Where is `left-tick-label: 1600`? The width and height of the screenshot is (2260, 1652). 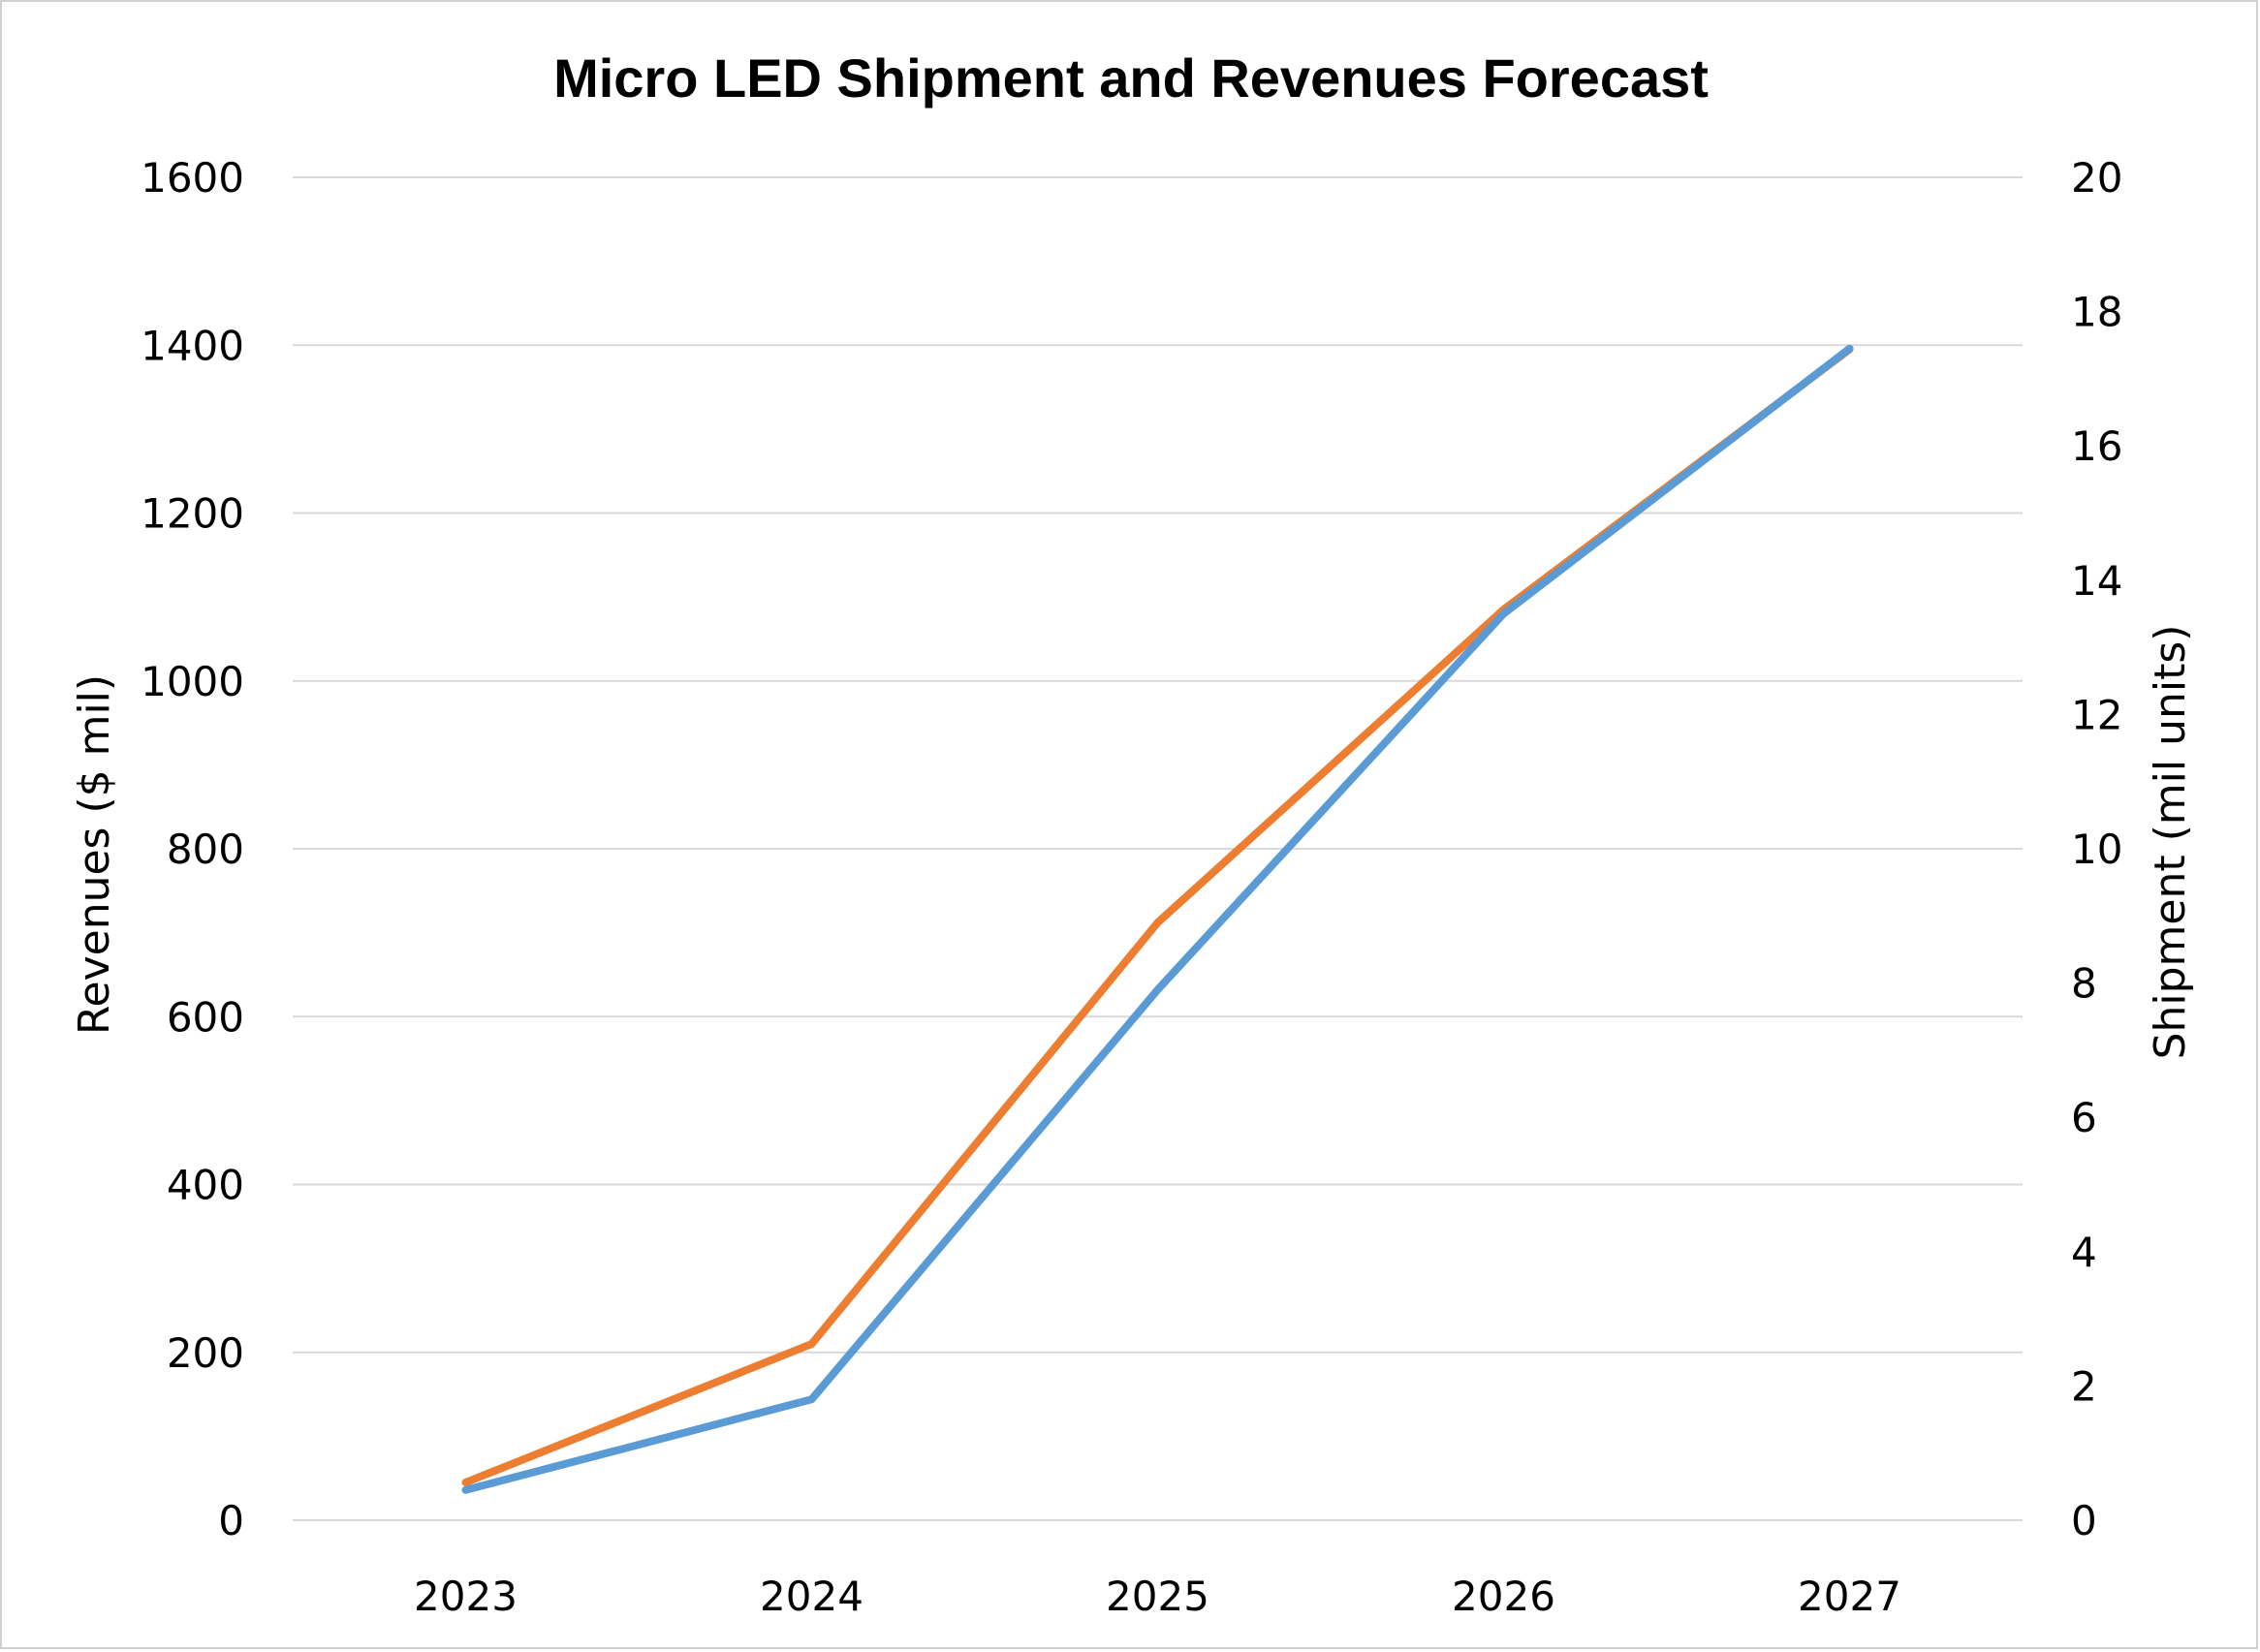
left-tick-label: 1600 is located at coordinates (192, 178).